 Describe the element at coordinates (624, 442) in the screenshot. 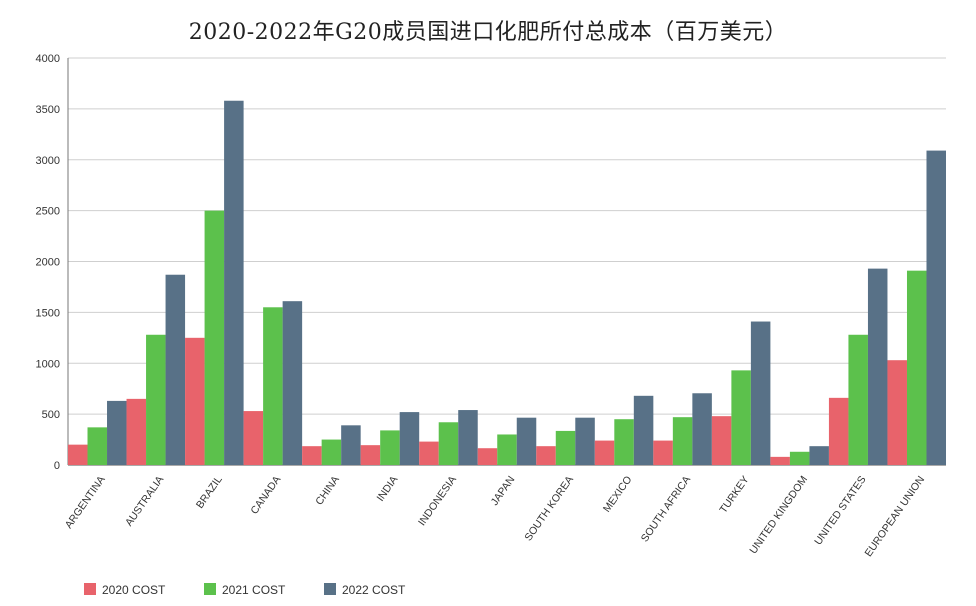

I see `bar-2021-cost-mexico` at that location.